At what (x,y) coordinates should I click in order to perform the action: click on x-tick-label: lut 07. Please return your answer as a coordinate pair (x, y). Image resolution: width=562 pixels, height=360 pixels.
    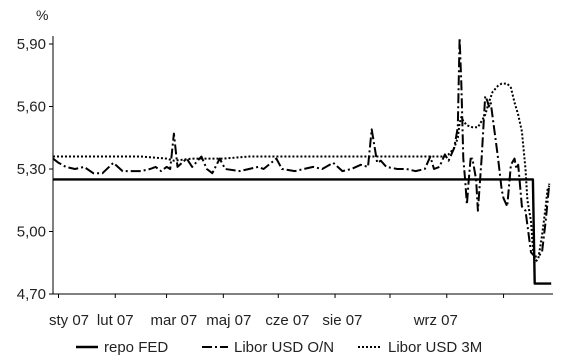
    Looking at the image, I should click on (115, 320).